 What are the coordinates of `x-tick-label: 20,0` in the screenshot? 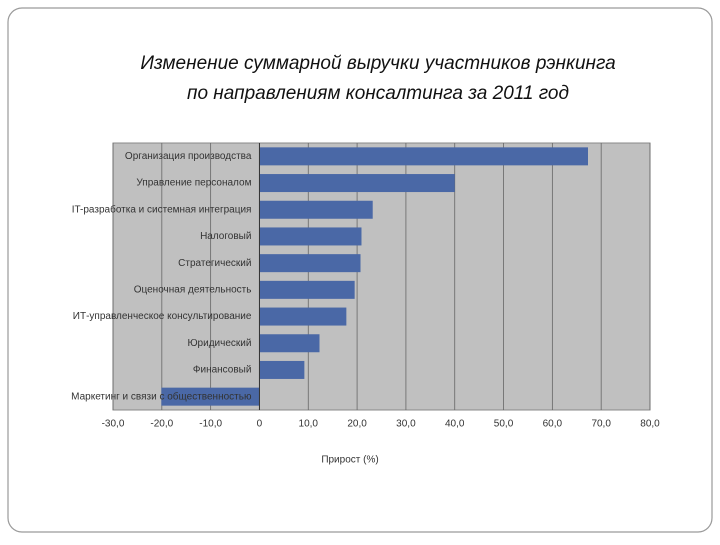 It's located at (357, 424).